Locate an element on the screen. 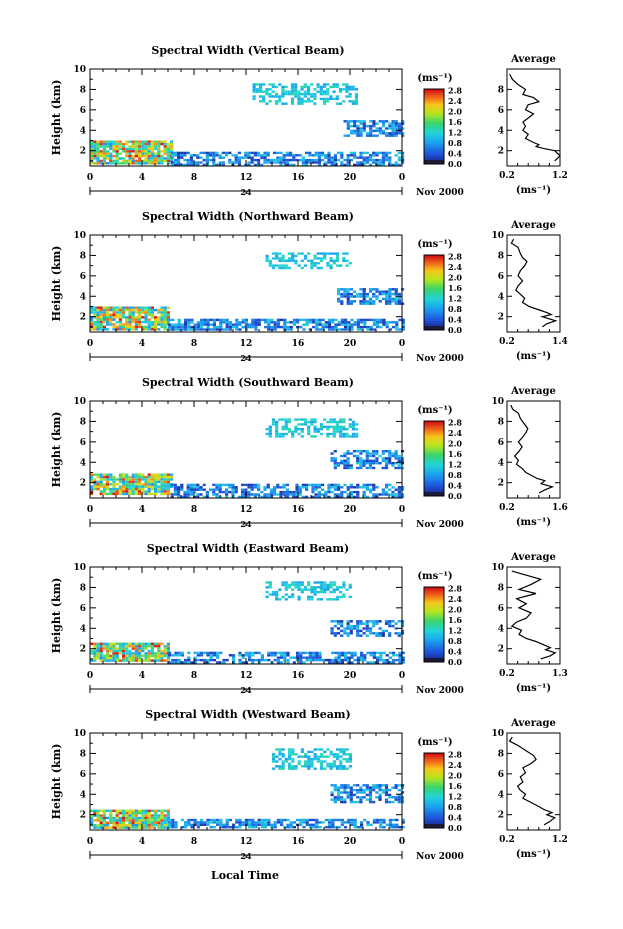 This screenshot has width=623, height=929. colorbar-tick-label: 2.0 is located at coordinates (455, 610).